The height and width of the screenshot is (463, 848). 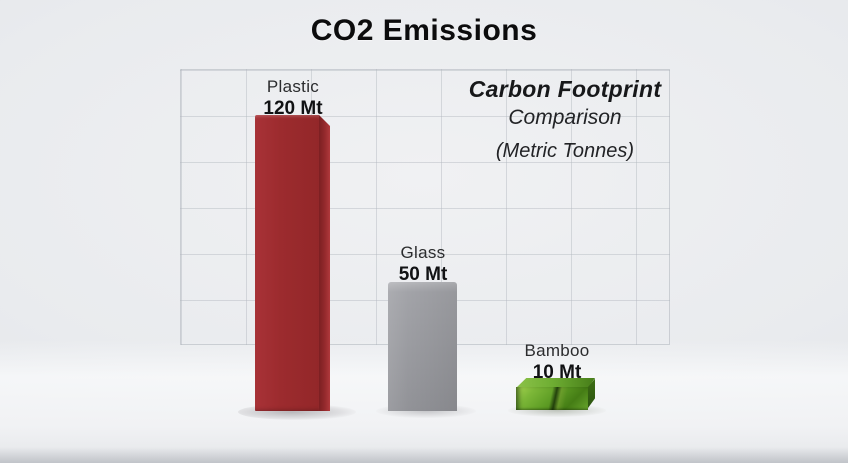 What do you see at coordinates (293, 108) in the screenshot?
I see `bar-value-plastic: 120 Mt` at bounding box center [293, 108].